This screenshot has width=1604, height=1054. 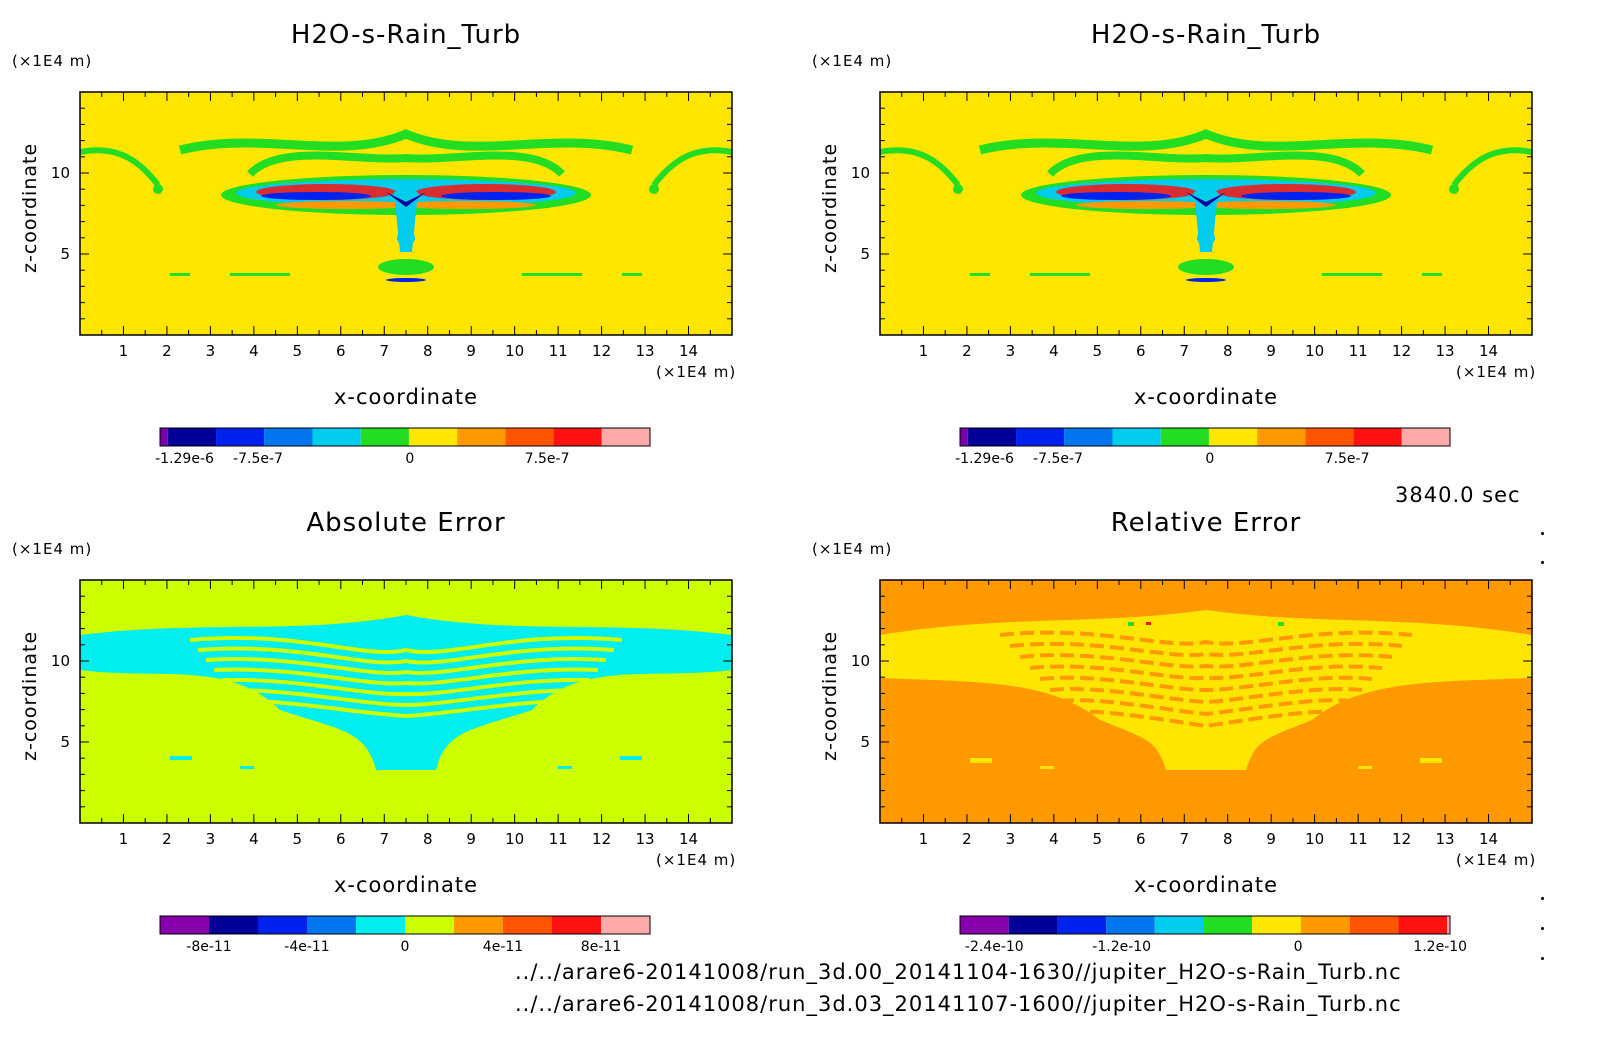 I want to click on x-tick-label: 11, so click(x=1358, y=839).